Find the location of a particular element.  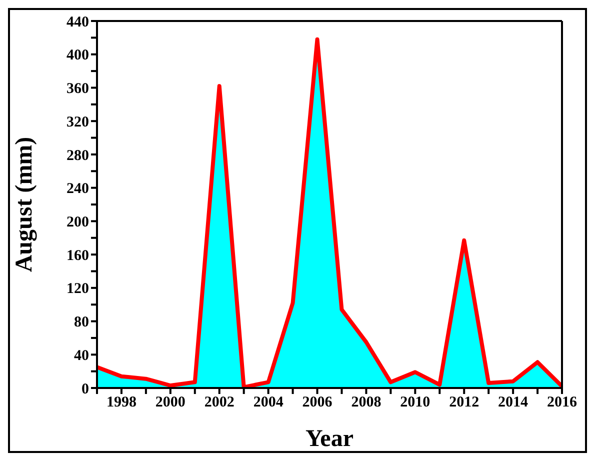

y-tick-label: 440 is located at coordinates (77, 22).